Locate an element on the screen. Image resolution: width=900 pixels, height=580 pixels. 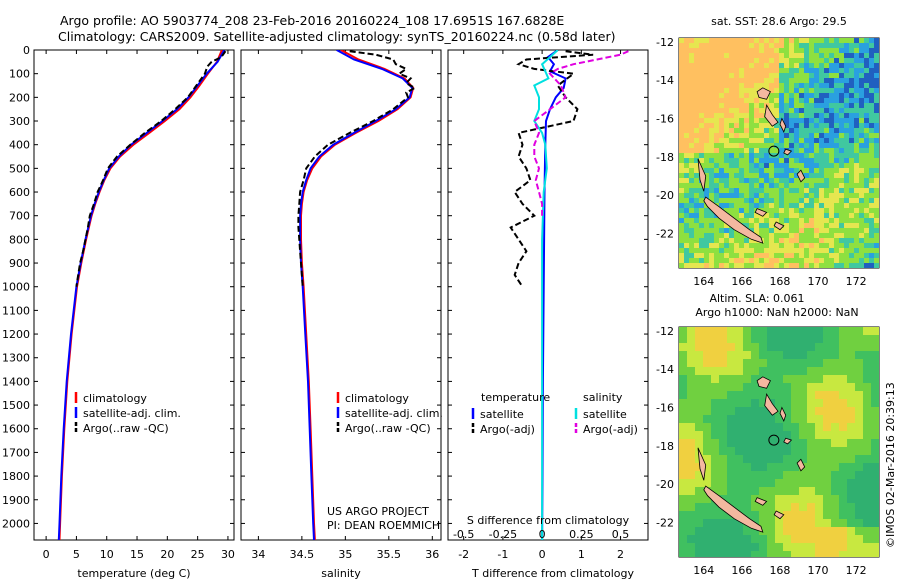
ytick-label: 1800 is located at coordinates (16, 476).